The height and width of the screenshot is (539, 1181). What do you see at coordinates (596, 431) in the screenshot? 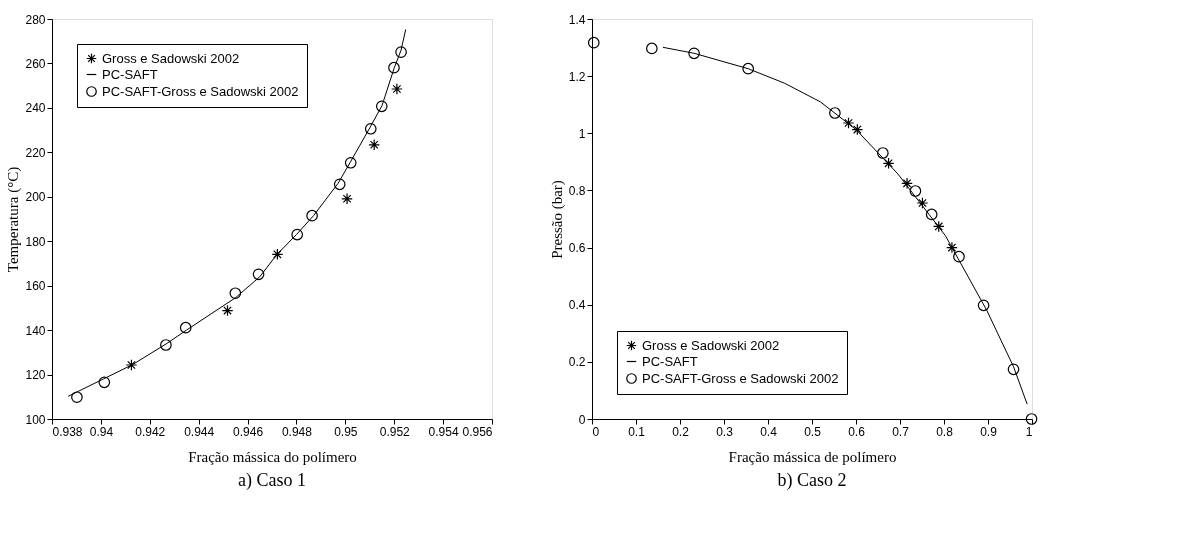
I see `x-tick-label: 0` at bounding box center [596, 431].